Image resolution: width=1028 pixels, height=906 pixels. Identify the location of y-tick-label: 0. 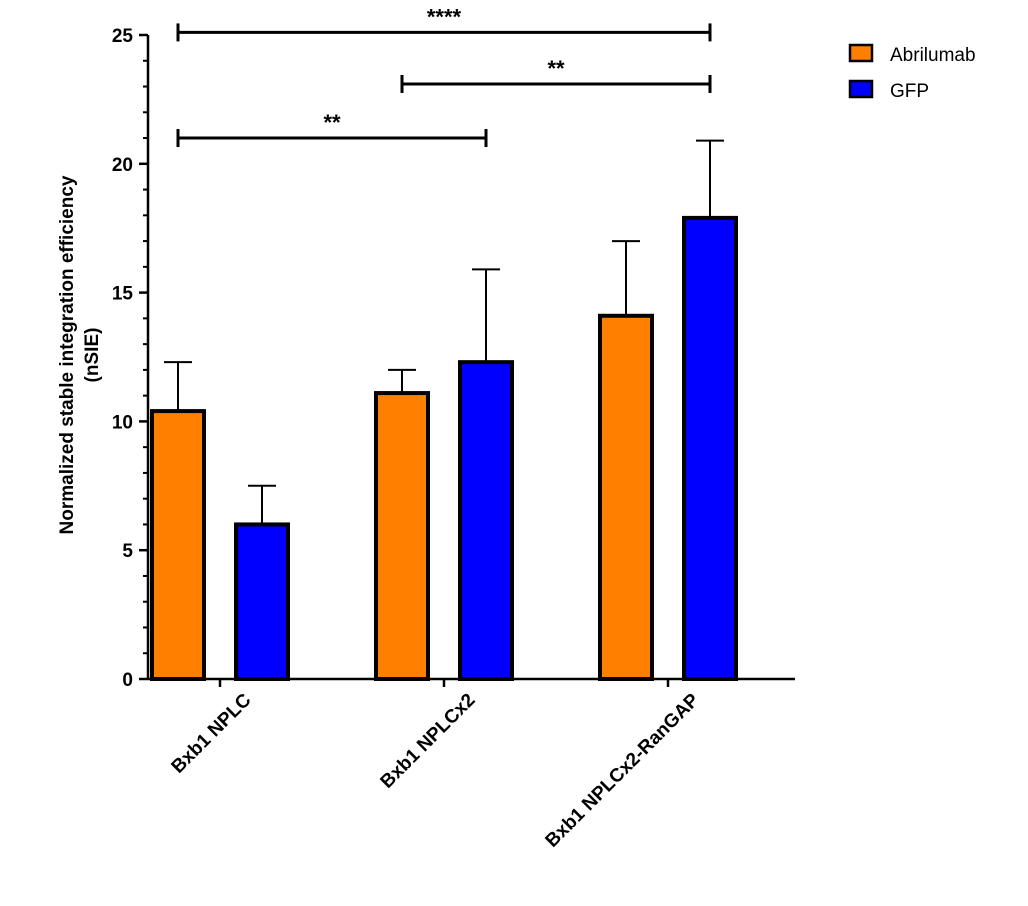
(127, 680).